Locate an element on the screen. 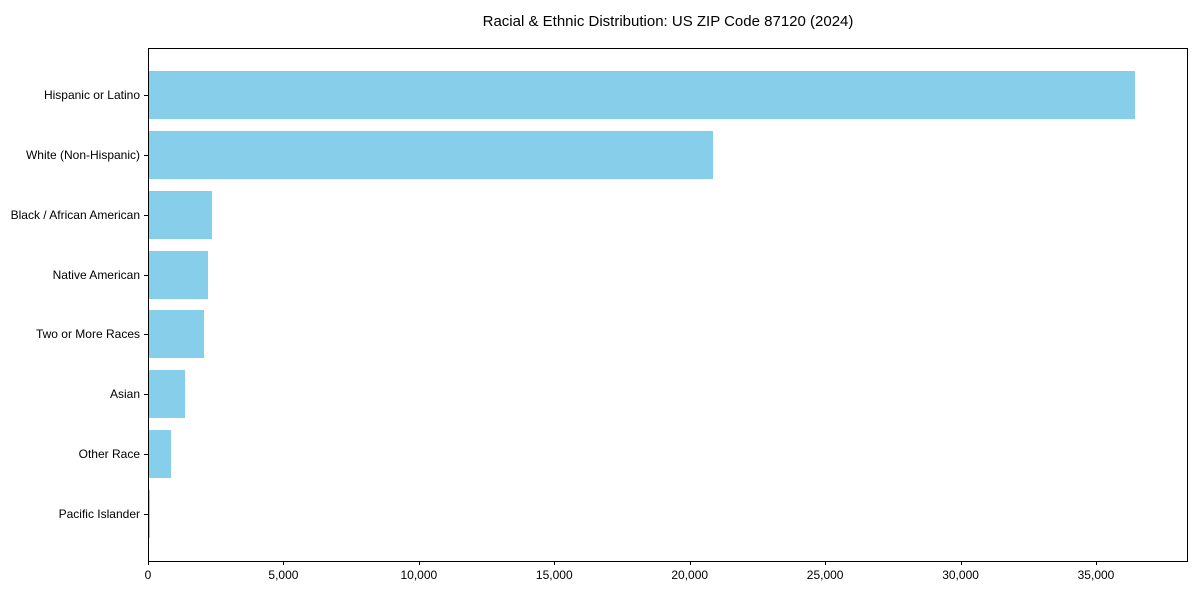 Image resolution: width=1200 pixels, height=600 pixels. x-tick-label: 30,000 is located at coordinates (960, 575).